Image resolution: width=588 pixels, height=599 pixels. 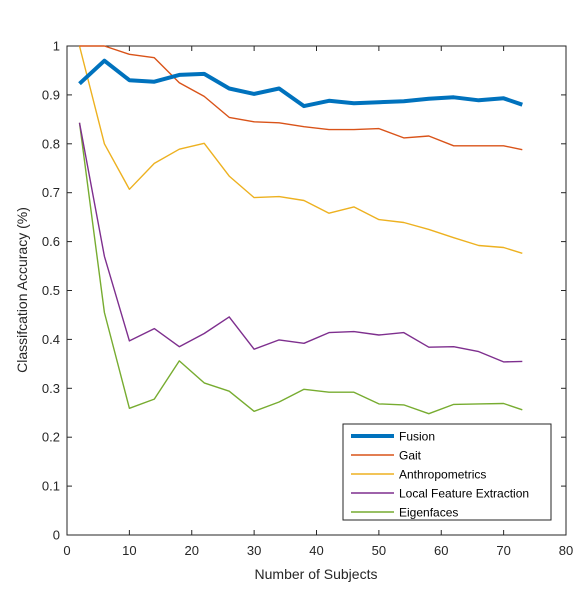 I want to click on x-tick-label: 10, so click(x=129, y=550).